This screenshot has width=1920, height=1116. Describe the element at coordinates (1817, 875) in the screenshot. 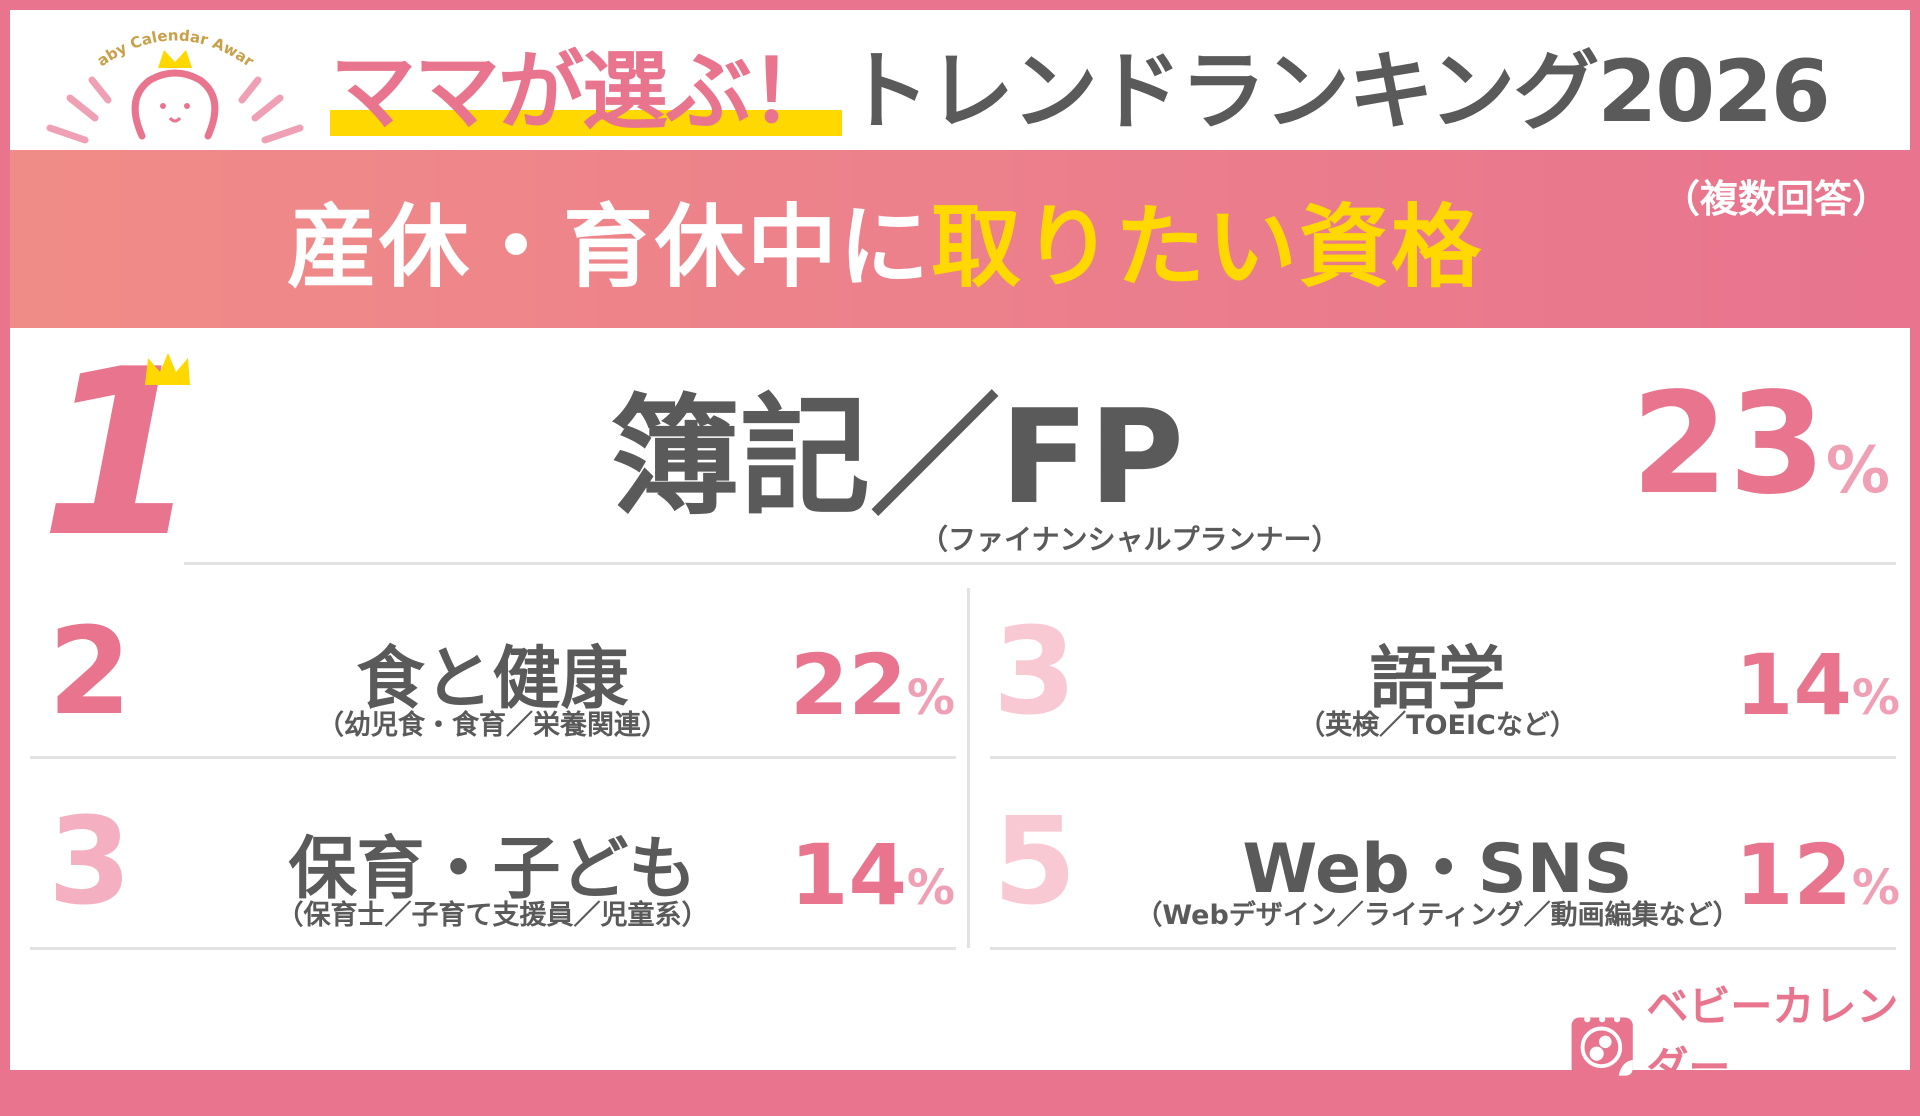

I see `rank-percent: 12%` at that location.